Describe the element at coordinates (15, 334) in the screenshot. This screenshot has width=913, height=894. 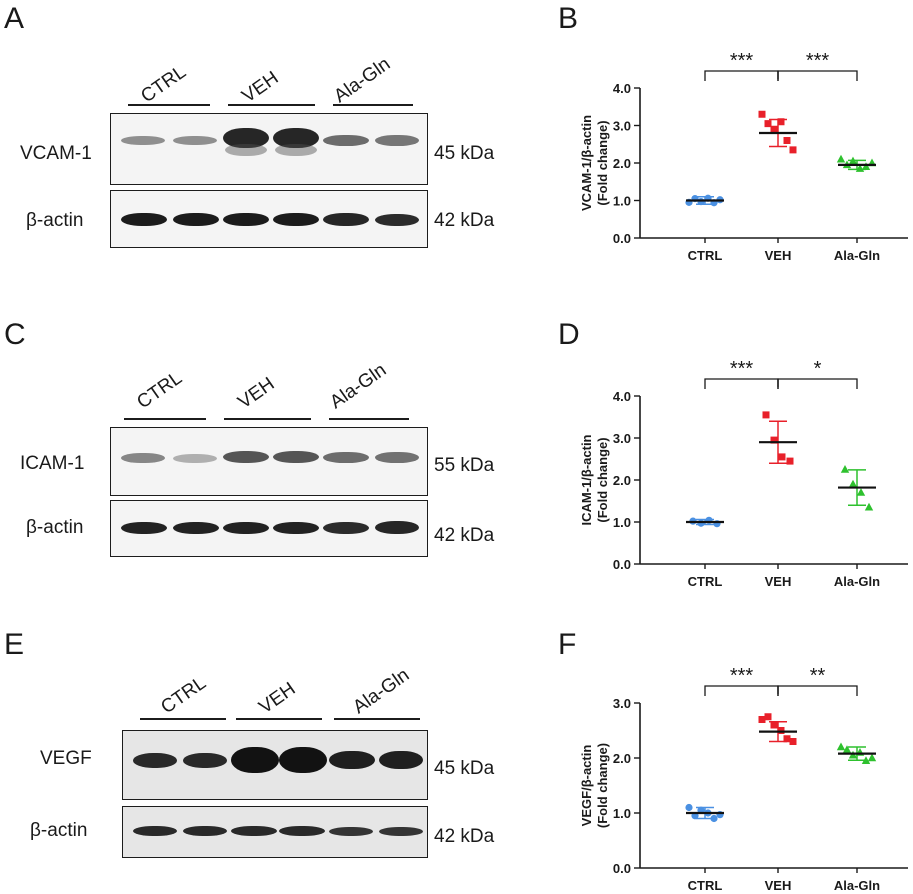
I see `panel-letter-c: C` at that location.